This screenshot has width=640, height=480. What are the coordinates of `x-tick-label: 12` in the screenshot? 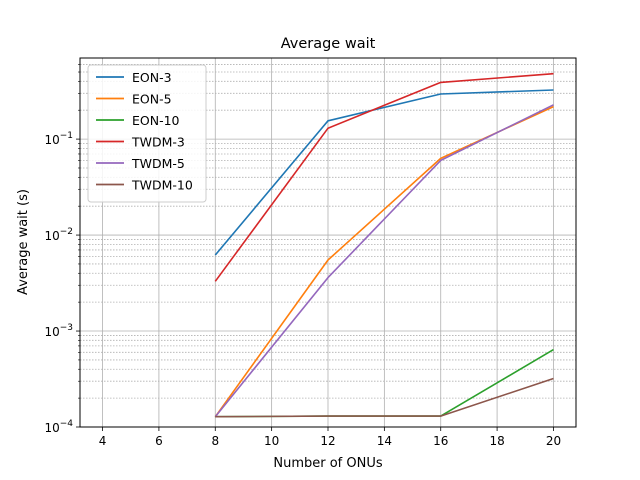 It's located at (327, 441).